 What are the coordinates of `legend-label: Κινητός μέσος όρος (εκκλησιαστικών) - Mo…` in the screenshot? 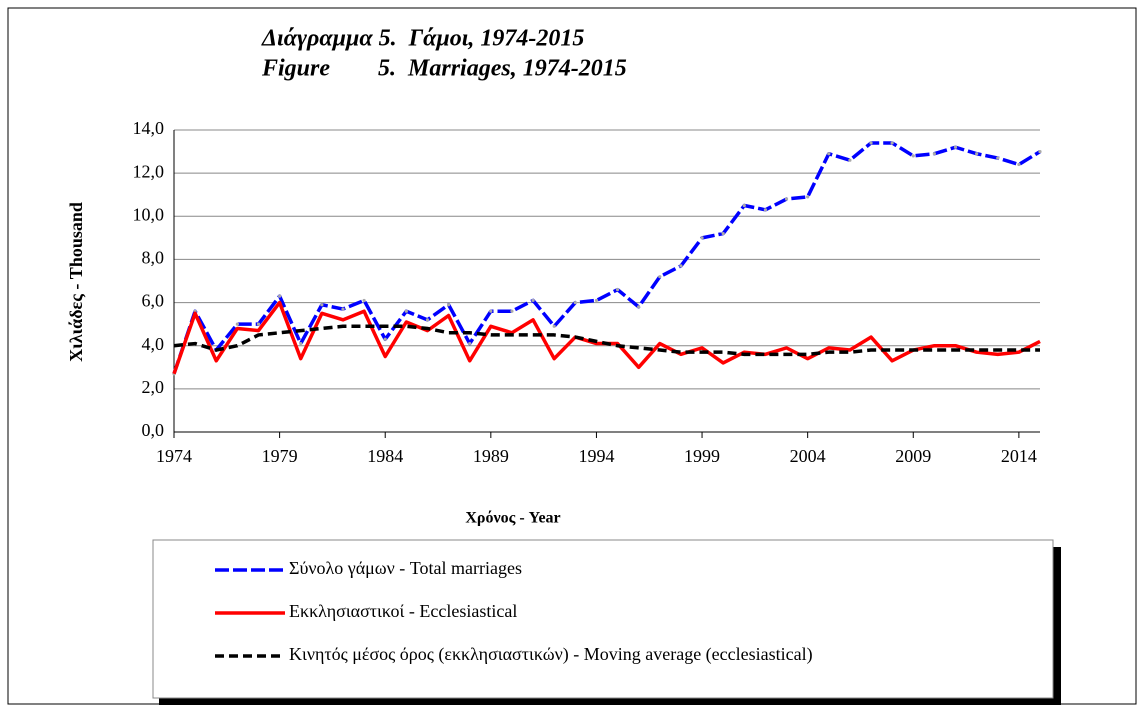 It's located at (551, 654).